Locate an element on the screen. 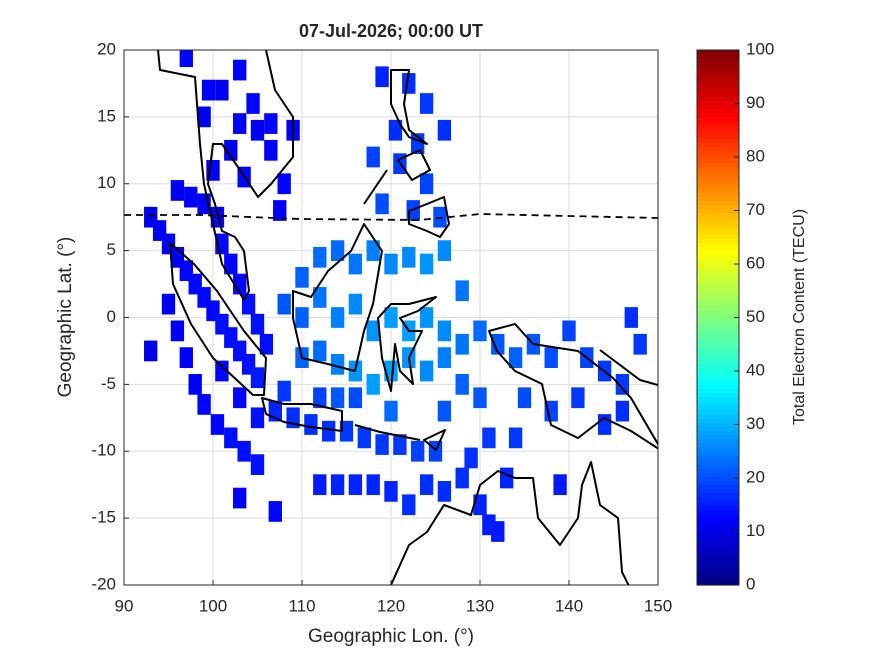 Image resolution: width=875 pixels, height=656 pixels. x-tick-label: 150 is located at coordinates (658, 605).